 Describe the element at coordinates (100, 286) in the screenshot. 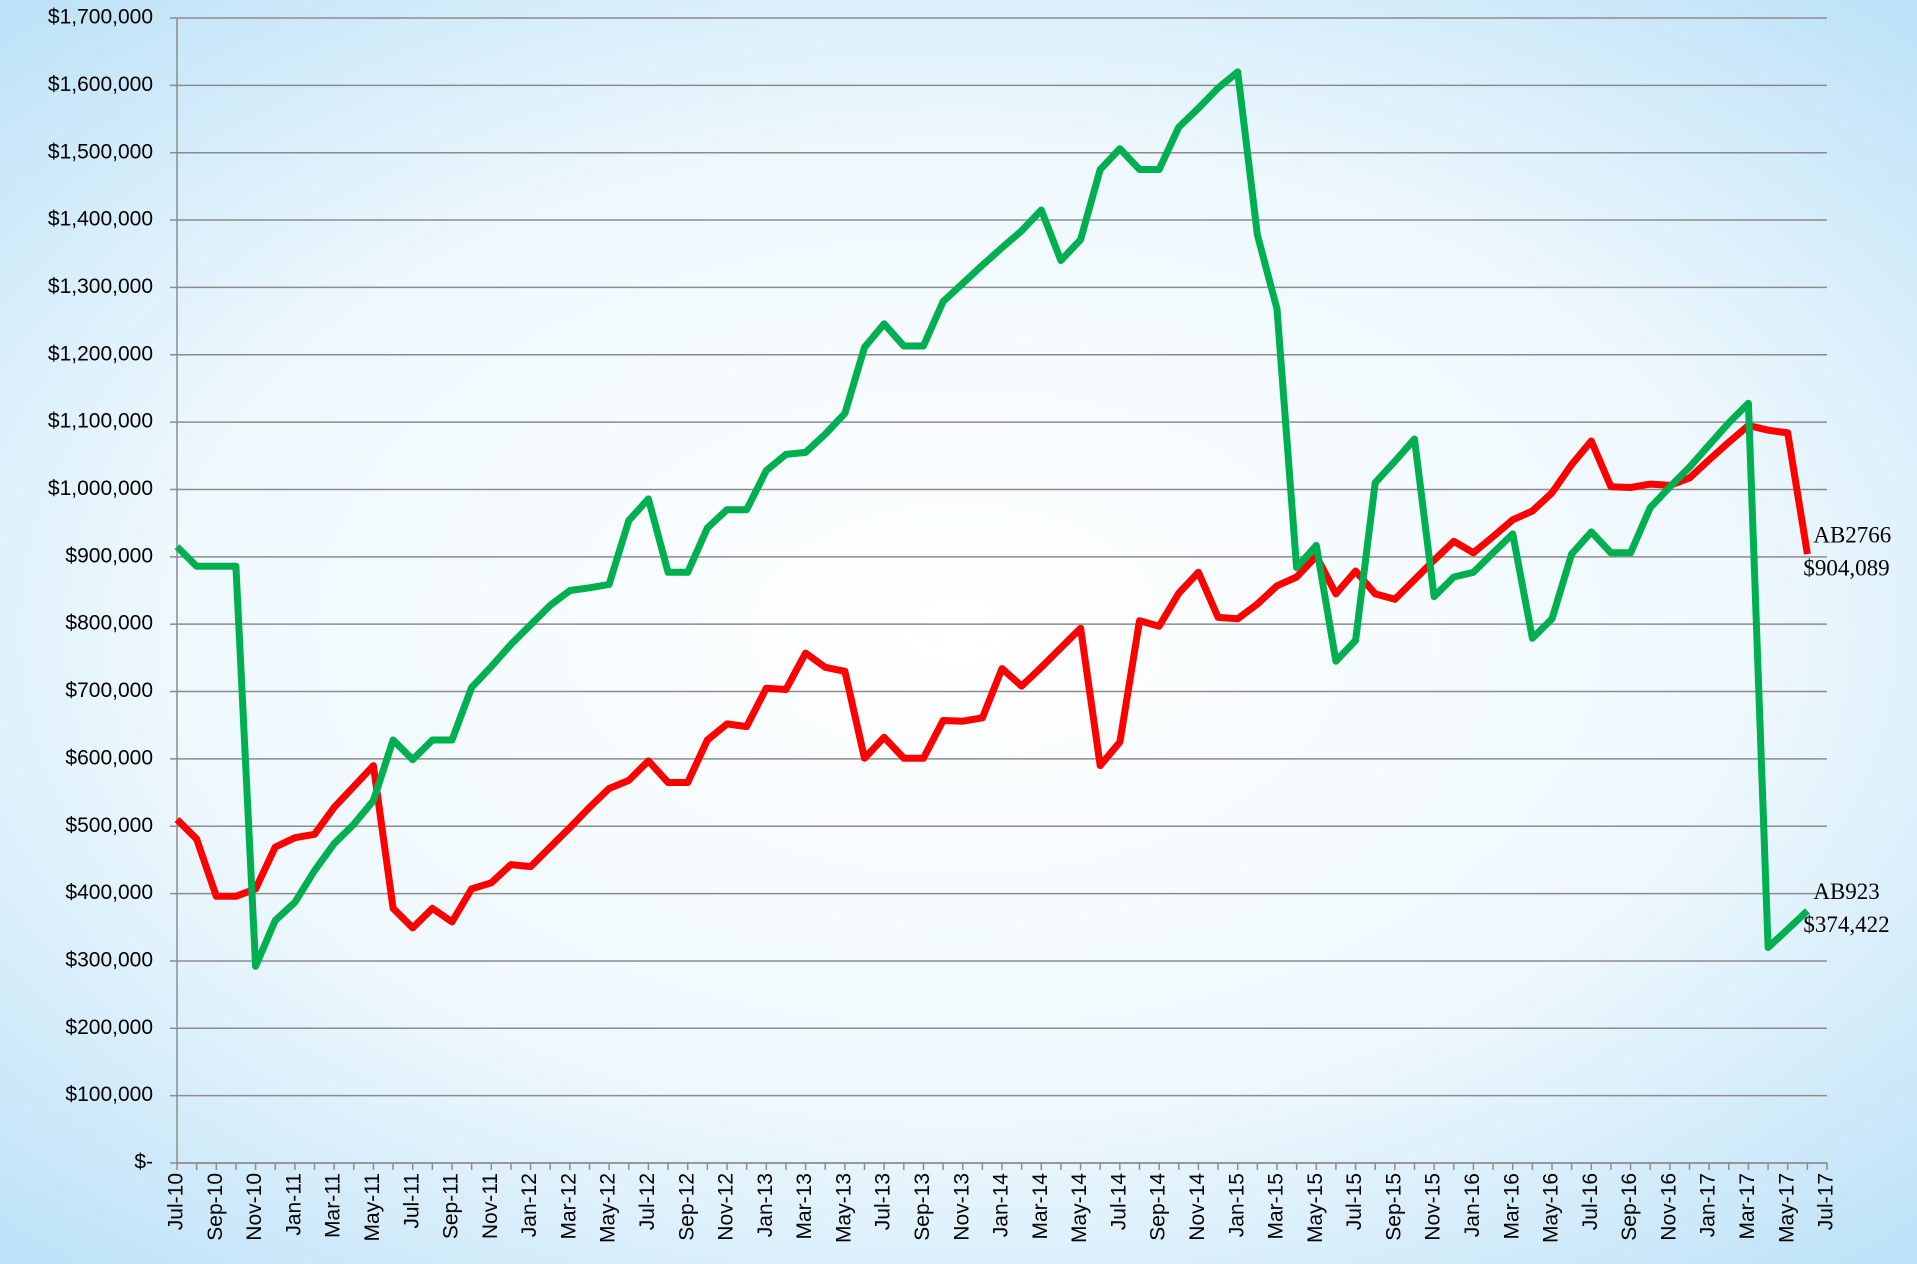

I see `y-tick-label: $1,300,000` at that location.